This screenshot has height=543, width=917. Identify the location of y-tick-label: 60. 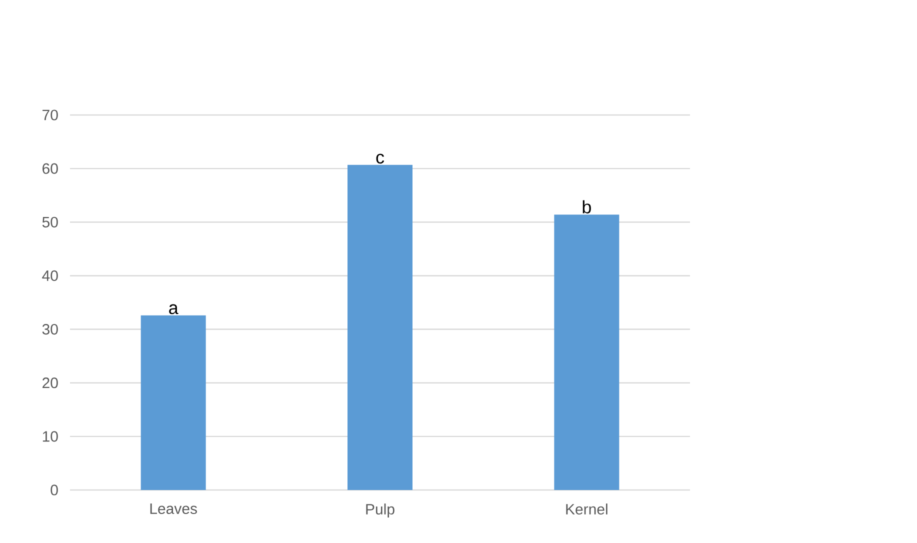
(50, 168).